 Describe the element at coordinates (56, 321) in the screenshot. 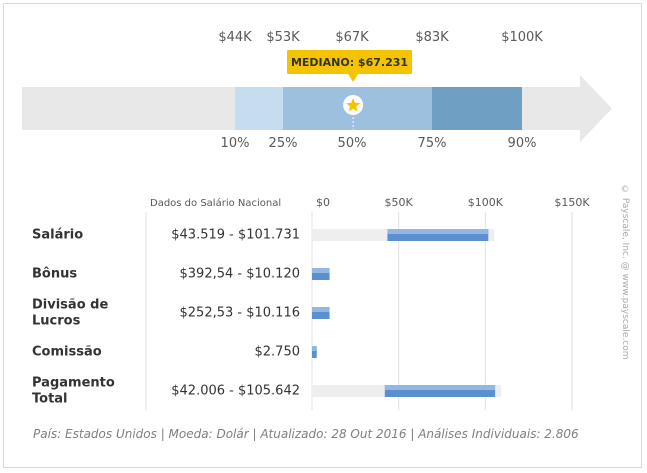

I see `row-category-label: Lucros` at that location.